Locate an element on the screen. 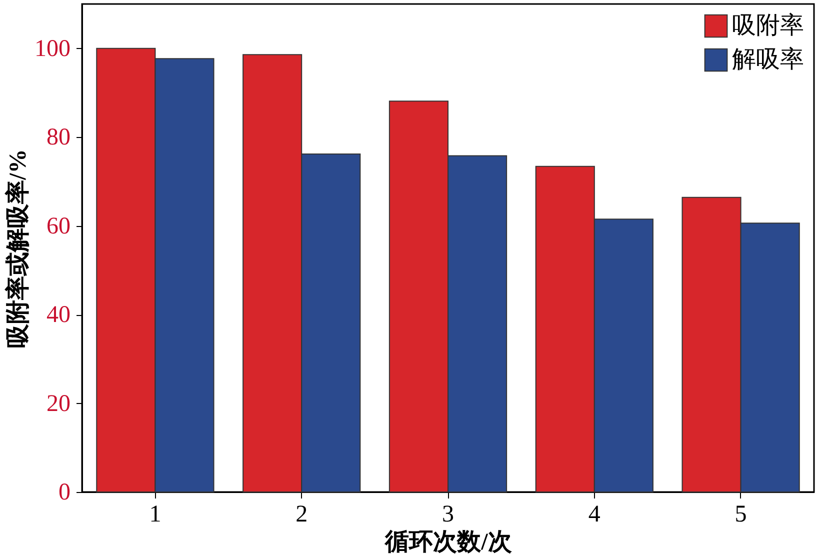 The height and width of the screenshot is (558, 820). y-tick-label: 80 is located at coordinates (58, 137).